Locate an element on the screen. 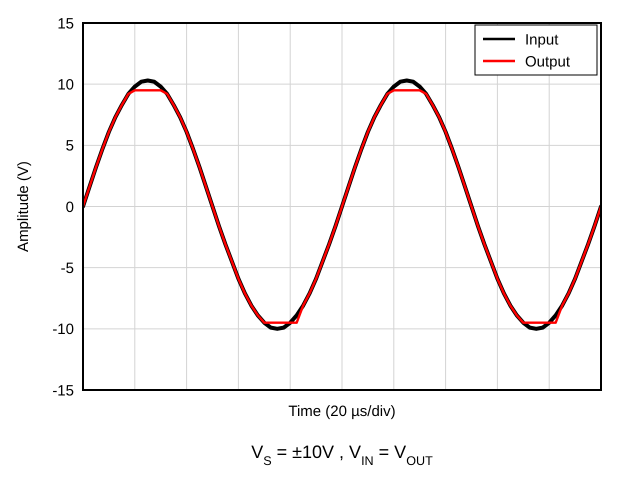  legend-label: Input is located at coordinates (542, 39).